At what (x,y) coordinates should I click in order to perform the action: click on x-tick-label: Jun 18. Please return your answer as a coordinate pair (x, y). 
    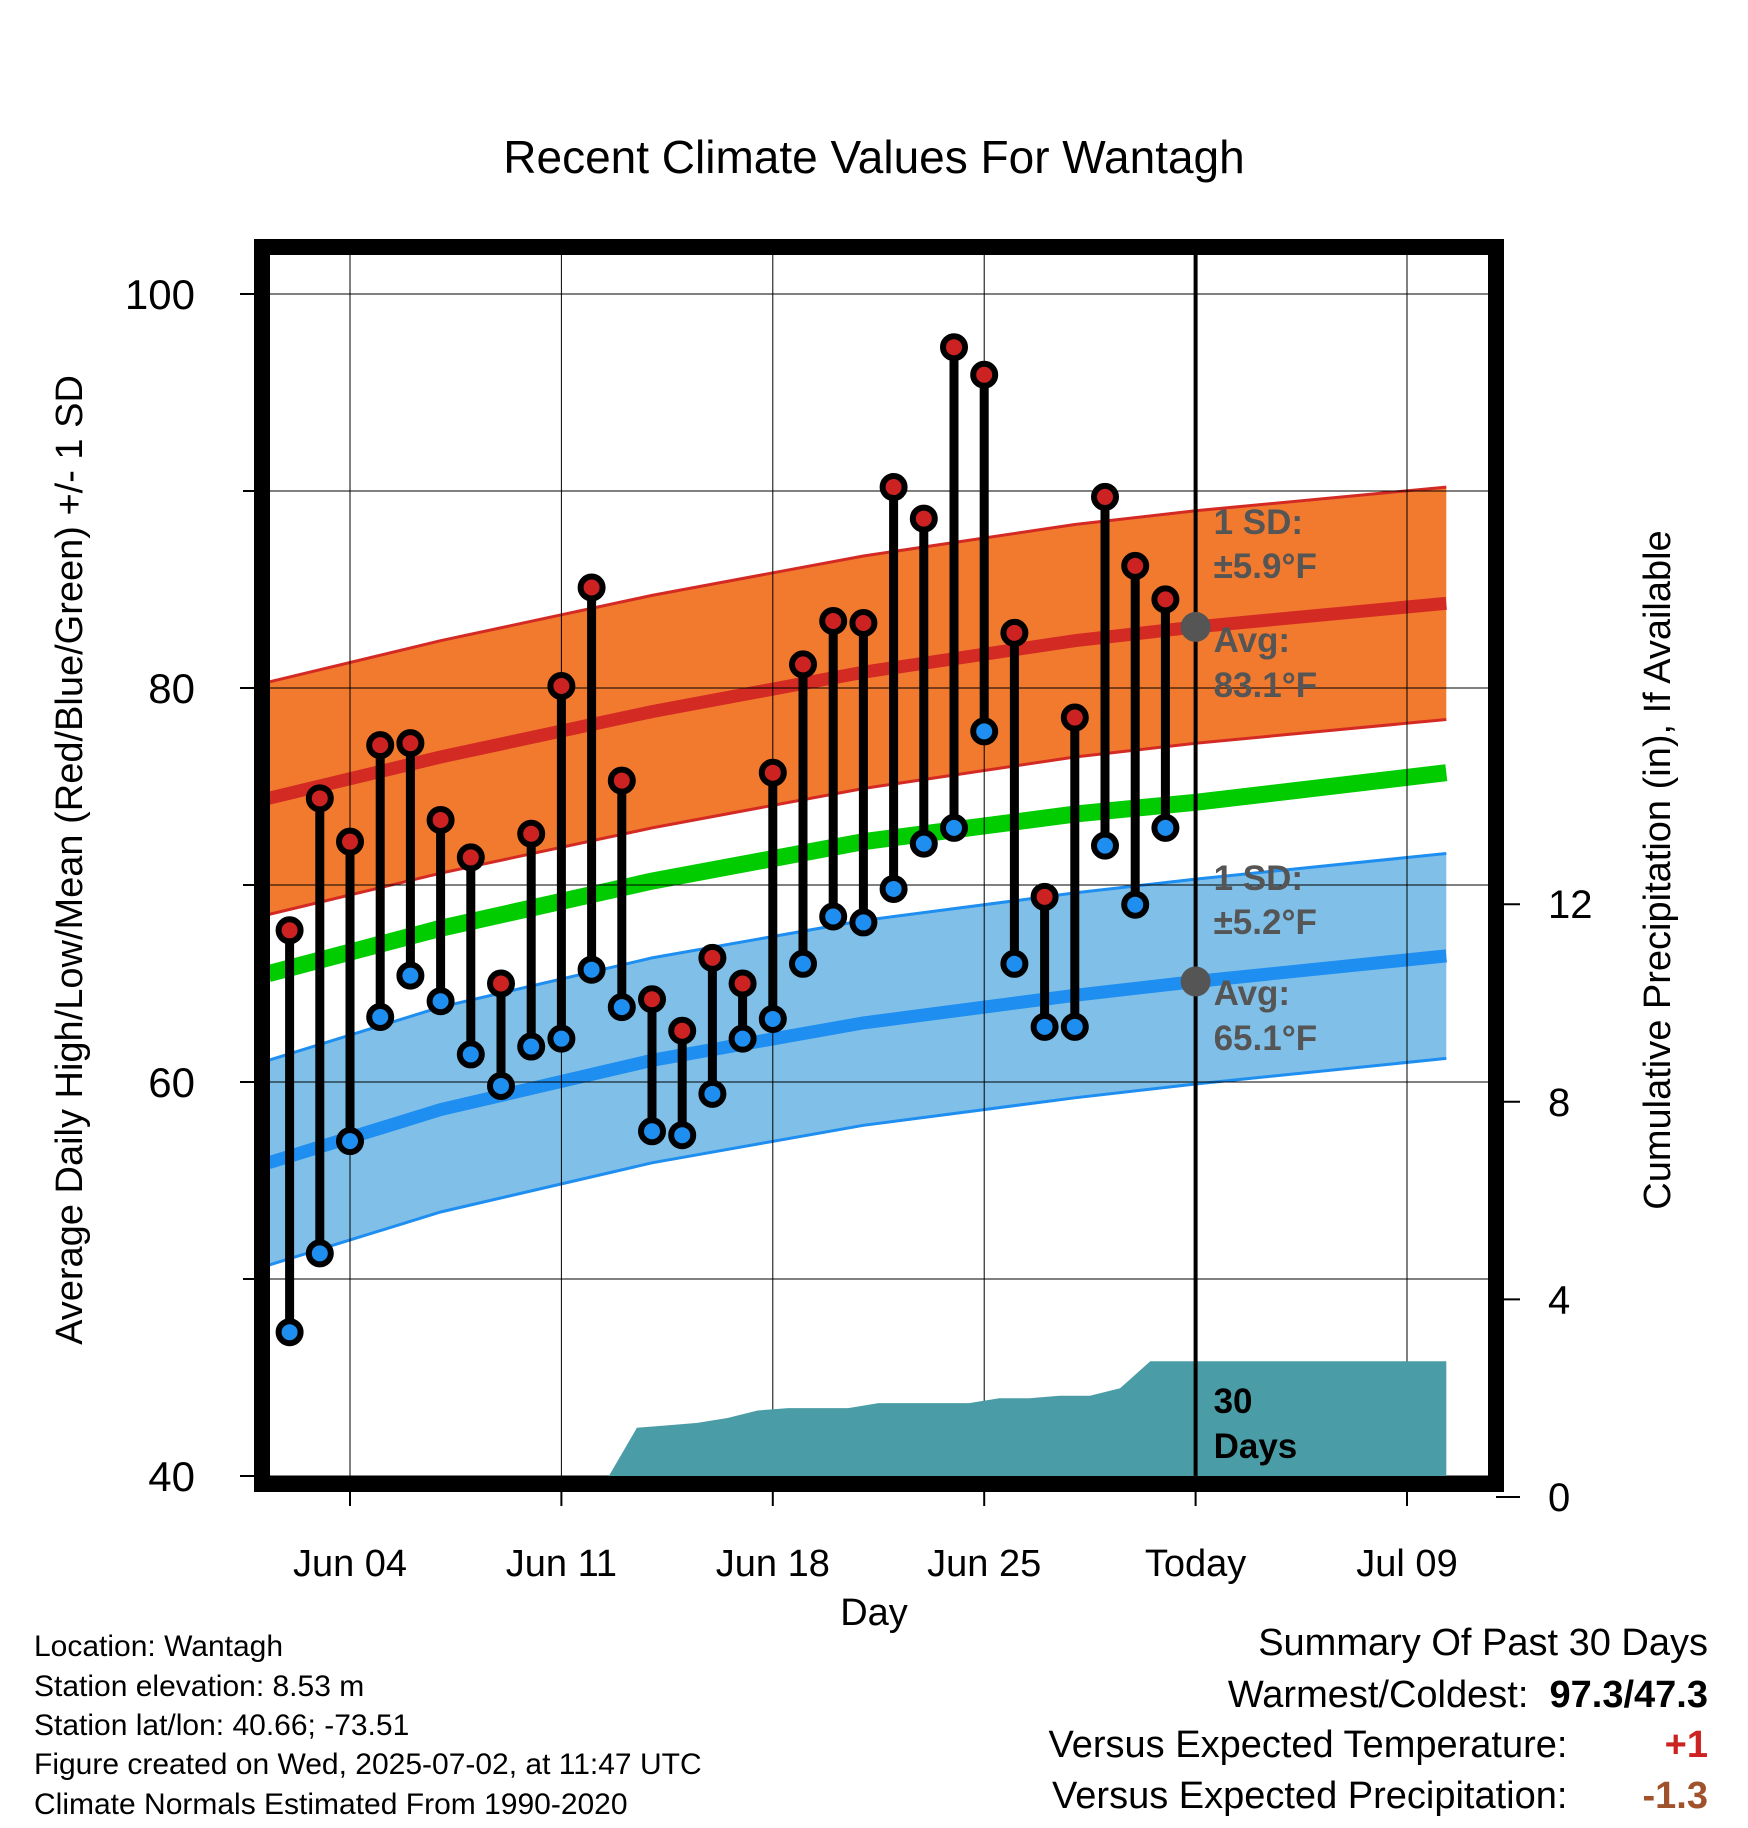
    Looking at the image, I should click on (773, 1564).